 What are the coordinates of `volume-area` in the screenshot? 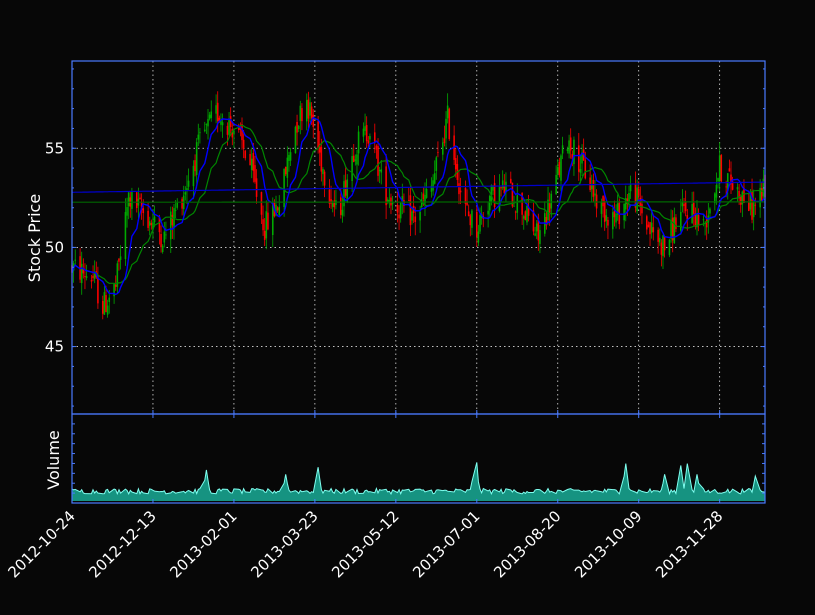 It's located at (418, 481).